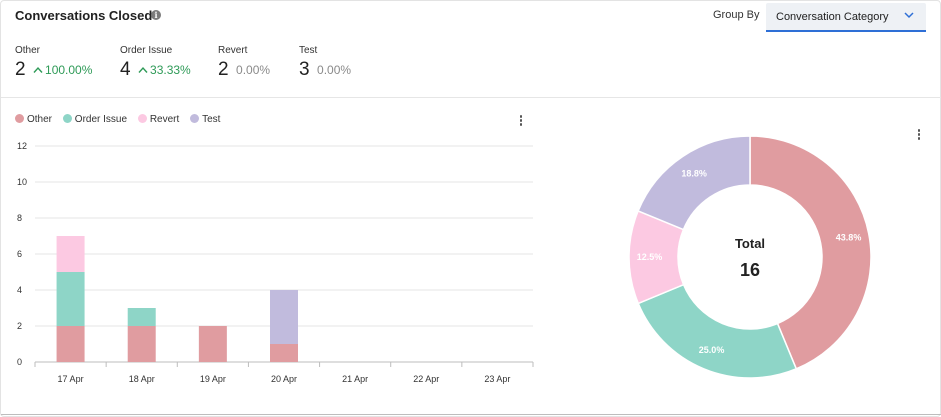 Image resolution: width=941 pixels, height=417 pixels. What do you see at coordinates (142, 379) in the screenshot?
I see `x-tick-label: 18 Apr` at bounding box center [142, 379].